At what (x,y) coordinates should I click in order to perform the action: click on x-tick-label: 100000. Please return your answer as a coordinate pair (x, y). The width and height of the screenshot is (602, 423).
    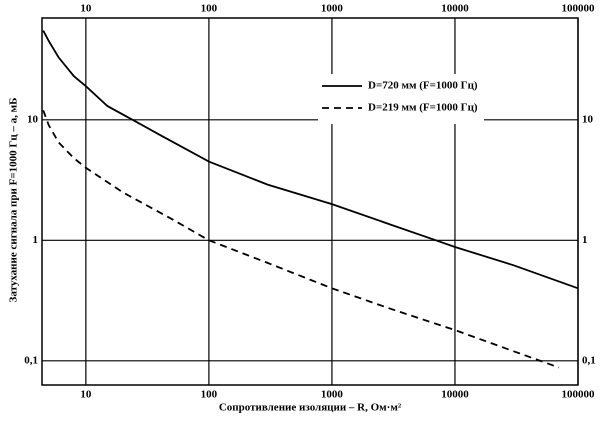
    Looking at the image, I should click on (579, 395).